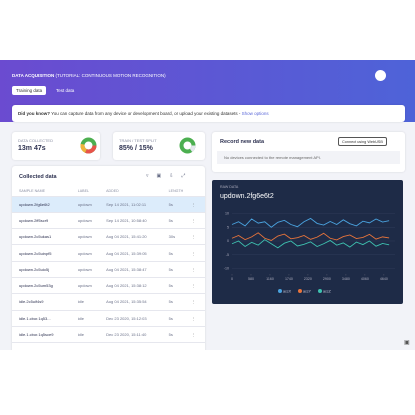 The image size is (415, 415). What do you see at coordinates (35, 140) in the screenshot?
I see `card-label: DATA COLLECTED` at bounding box center [35, 140].